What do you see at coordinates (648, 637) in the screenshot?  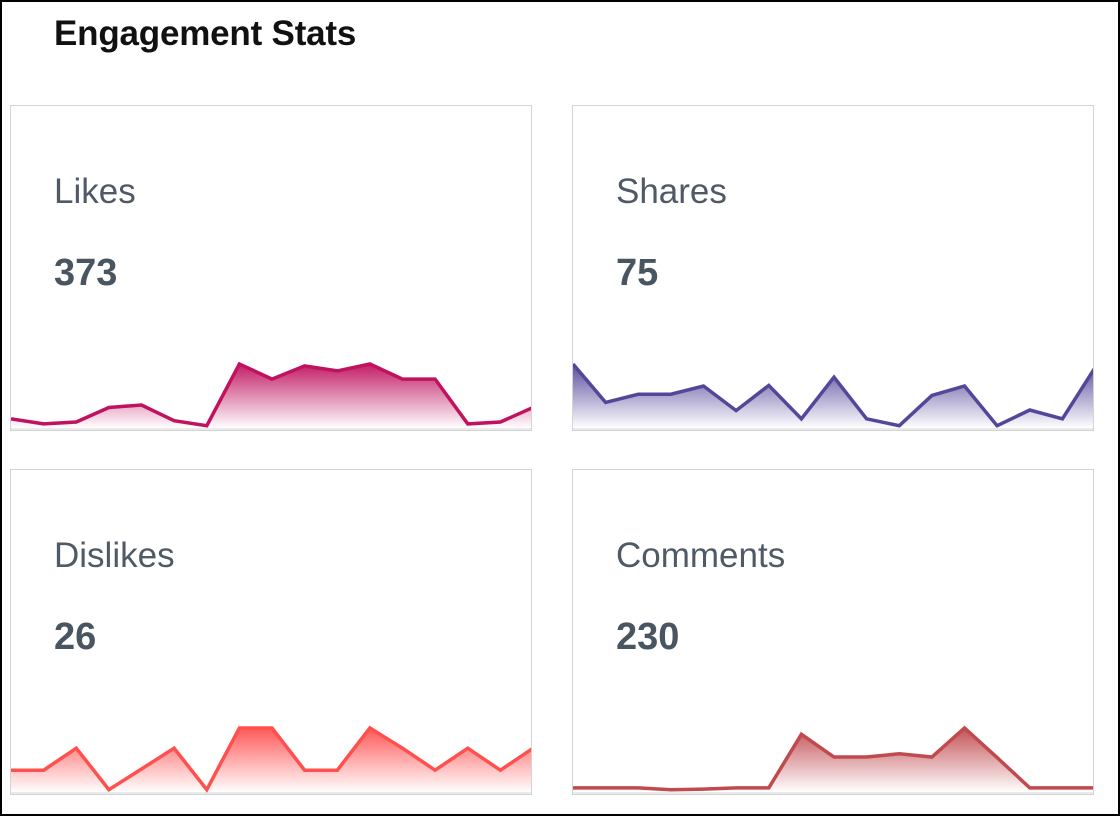 I see `stat-value: 230` at bounding box center [648, 637].